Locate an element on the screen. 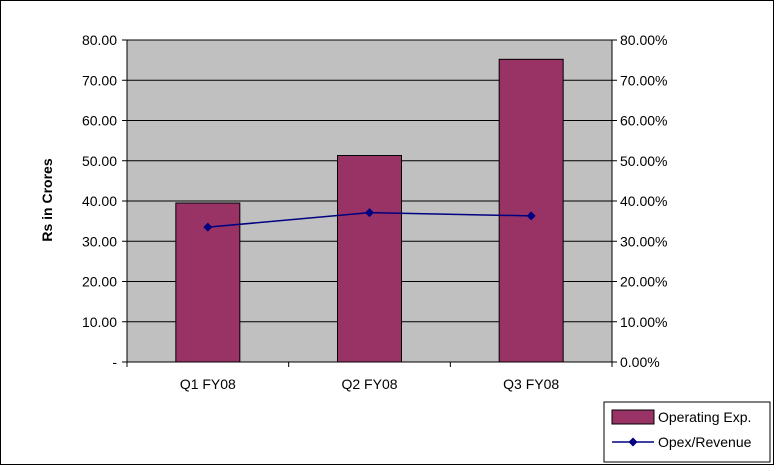 This screenshot has height=471, width=776. y-tick-label: 70.00 is located at coordinates (99, 80).